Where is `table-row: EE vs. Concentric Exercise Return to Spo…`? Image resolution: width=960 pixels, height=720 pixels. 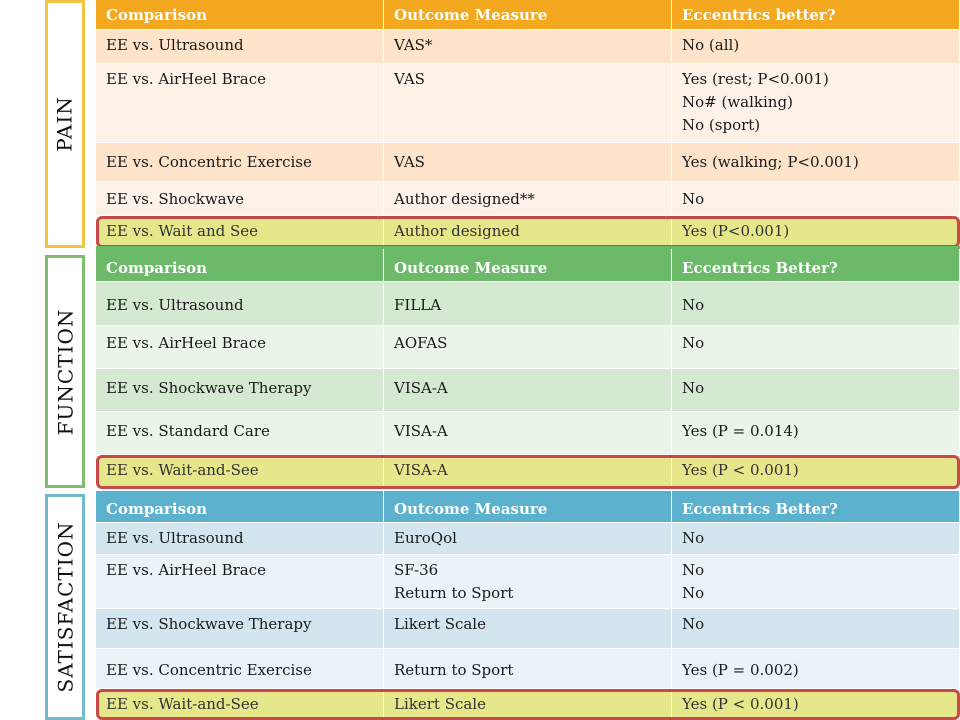
table-row: EE vs. Concentric Exercise Return to Spo… is located at coordinates (528, 669).